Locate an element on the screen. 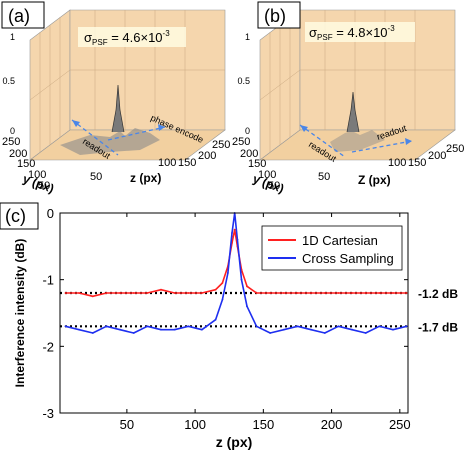  panel-a-ytick: 250 is located at coordinates (11, 142).